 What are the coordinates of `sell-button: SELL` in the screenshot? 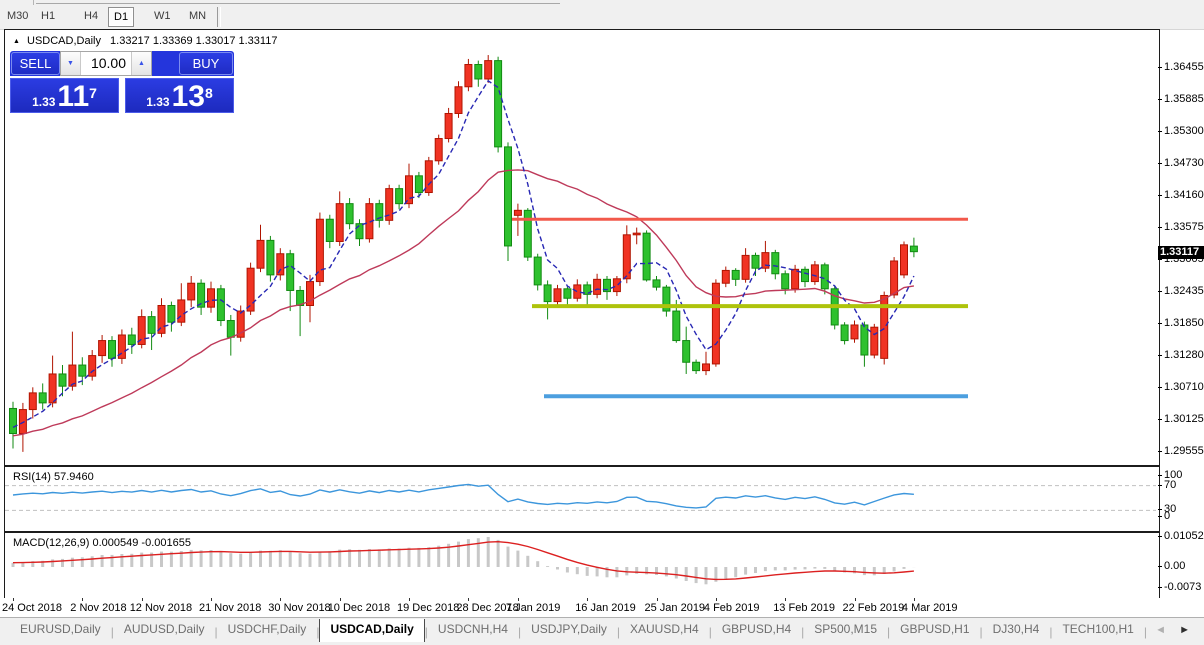 It's located at (35, 63).